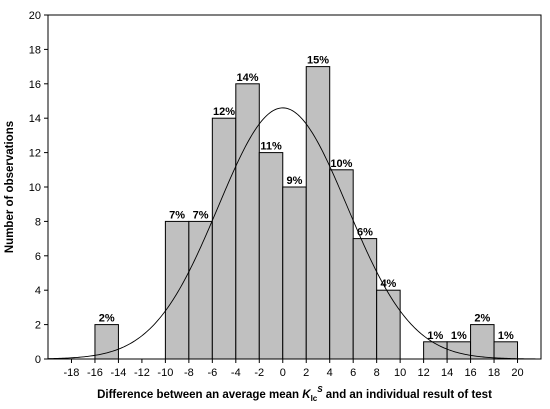  What do you see at coordinates (142, 373) in the screenshot?
I see `x-tick-label: -12` at bounding box center [142, 373].